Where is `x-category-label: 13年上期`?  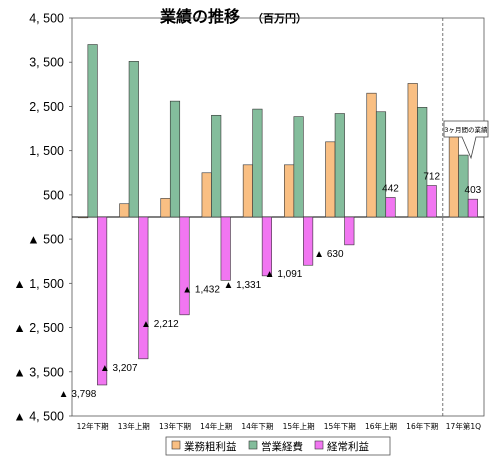
x-category-label: 13年上期 is located at coordinates (134, 426).